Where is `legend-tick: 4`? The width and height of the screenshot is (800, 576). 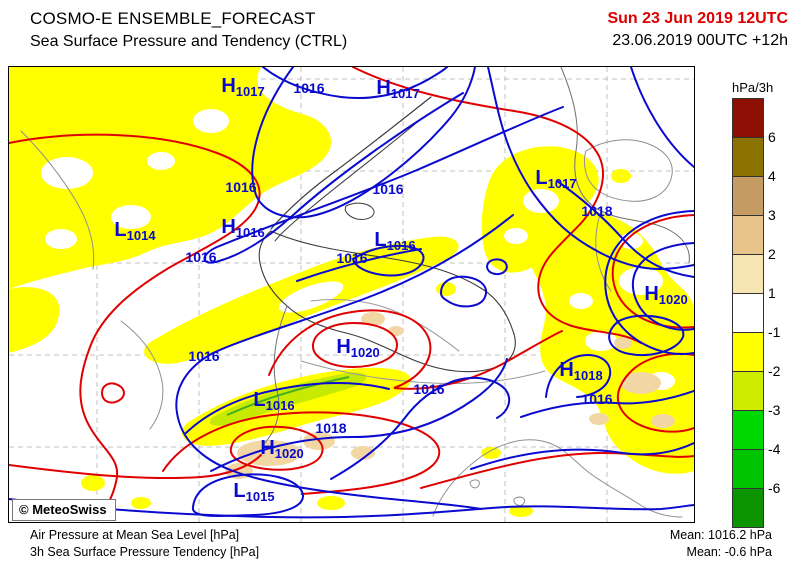
legend-tick: 4 is located at coordinates (772, 176).